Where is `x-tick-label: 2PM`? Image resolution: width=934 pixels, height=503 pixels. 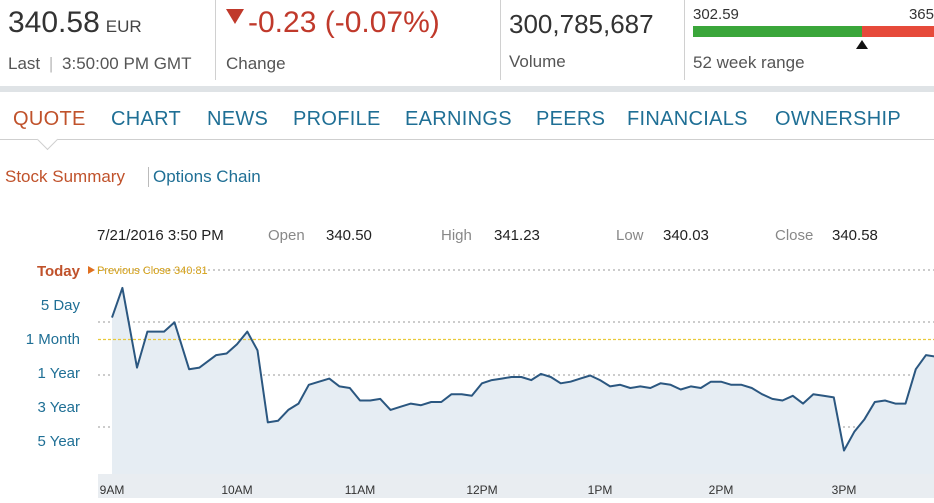
x-tick-label: 2PM is located at coordinates (721, 490).